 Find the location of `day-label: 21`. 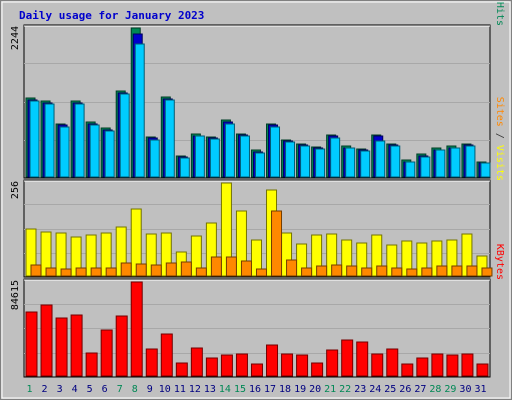

day-label: 21 is located at coordinates (330, 389).